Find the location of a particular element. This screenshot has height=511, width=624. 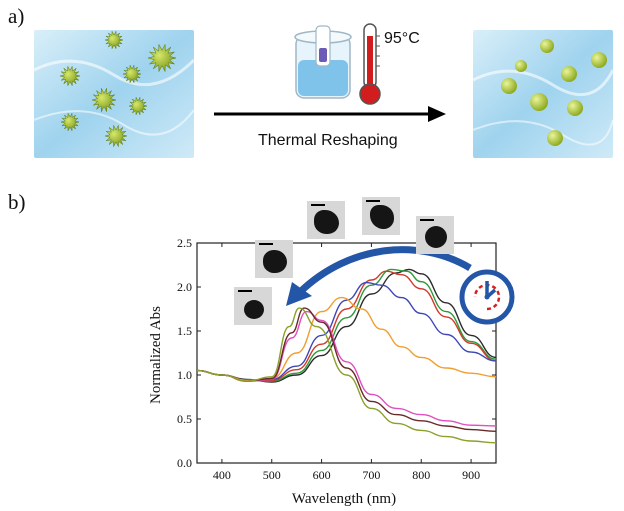

y-axis-title: Normalized Abs is located at coordinates (156, 355).